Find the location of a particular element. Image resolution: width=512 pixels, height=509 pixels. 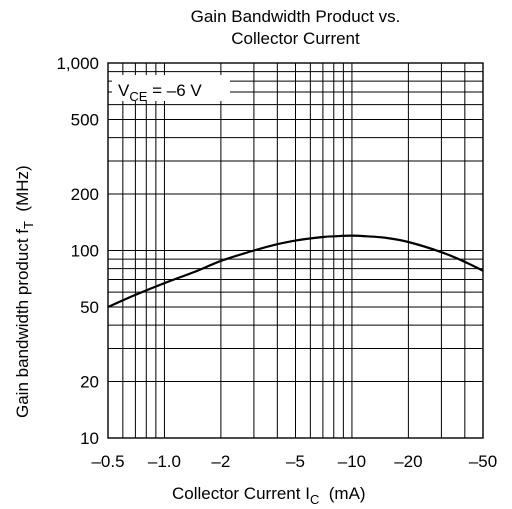

chart-title-line-2: Collector Current is located at coordinates (295, 38).